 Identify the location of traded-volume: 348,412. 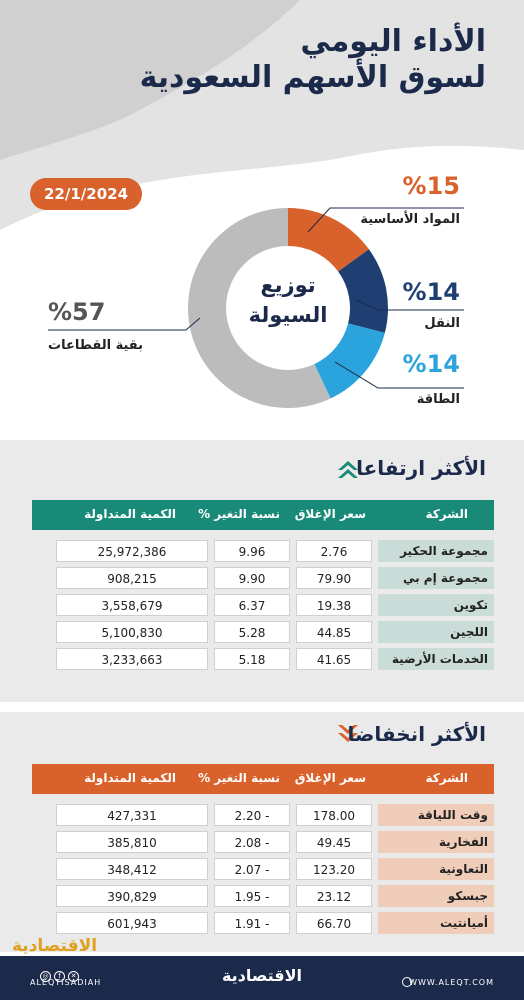
(132, 869).